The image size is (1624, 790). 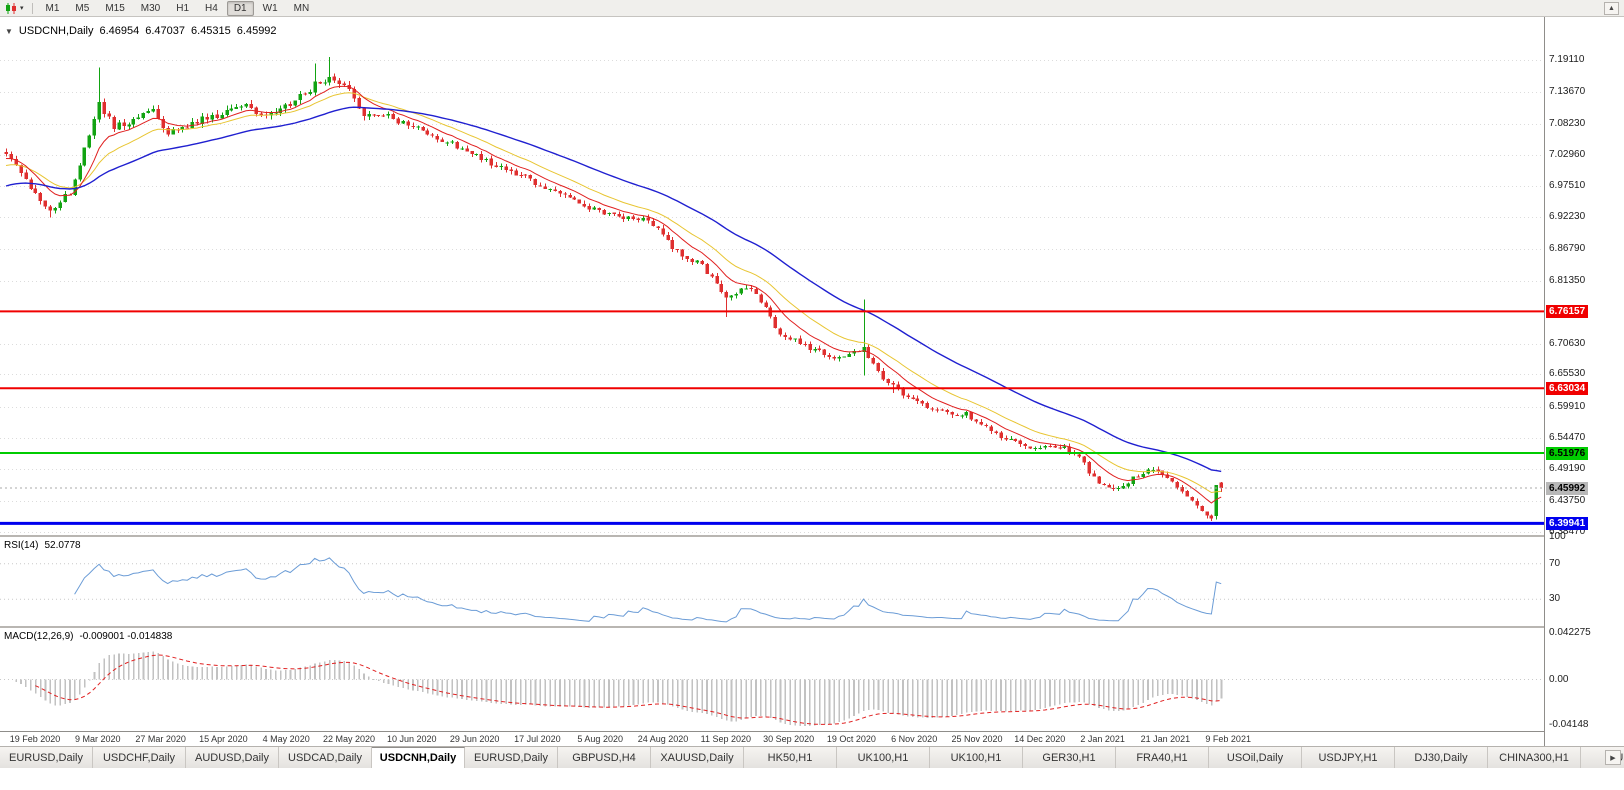 What do you see at coordinates (1567, 524) in the screenshot?
I see `price-line-tag: 6.39941` at bounding box center [1567, 524].